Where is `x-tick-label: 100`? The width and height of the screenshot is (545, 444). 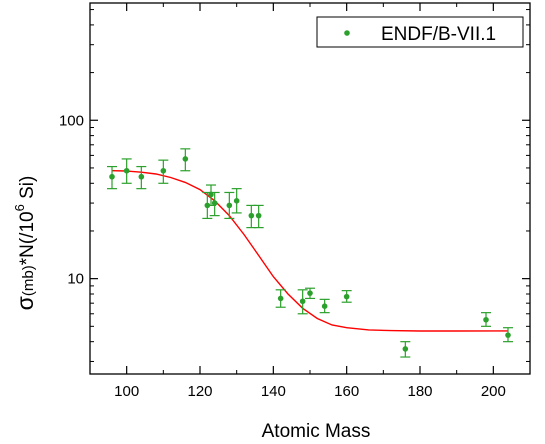 x-tick-label: 100 is located at coordinates (126, 391).